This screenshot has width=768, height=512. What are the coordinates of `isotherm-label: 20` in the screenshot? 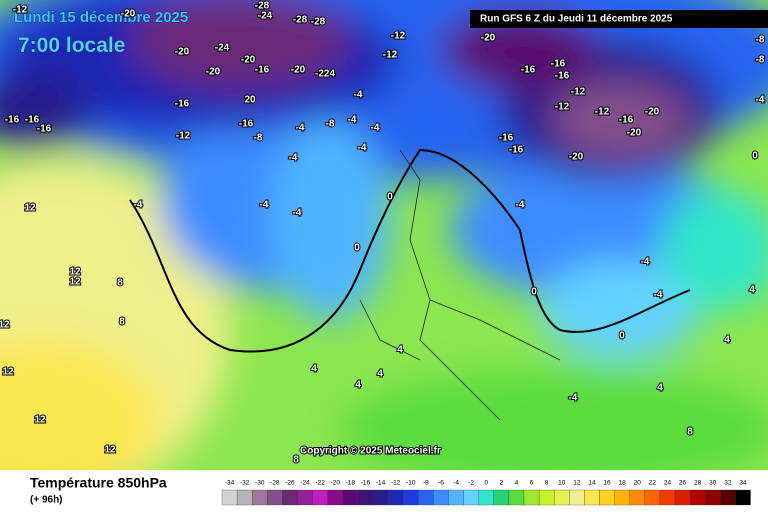 It's located at (250, 100).